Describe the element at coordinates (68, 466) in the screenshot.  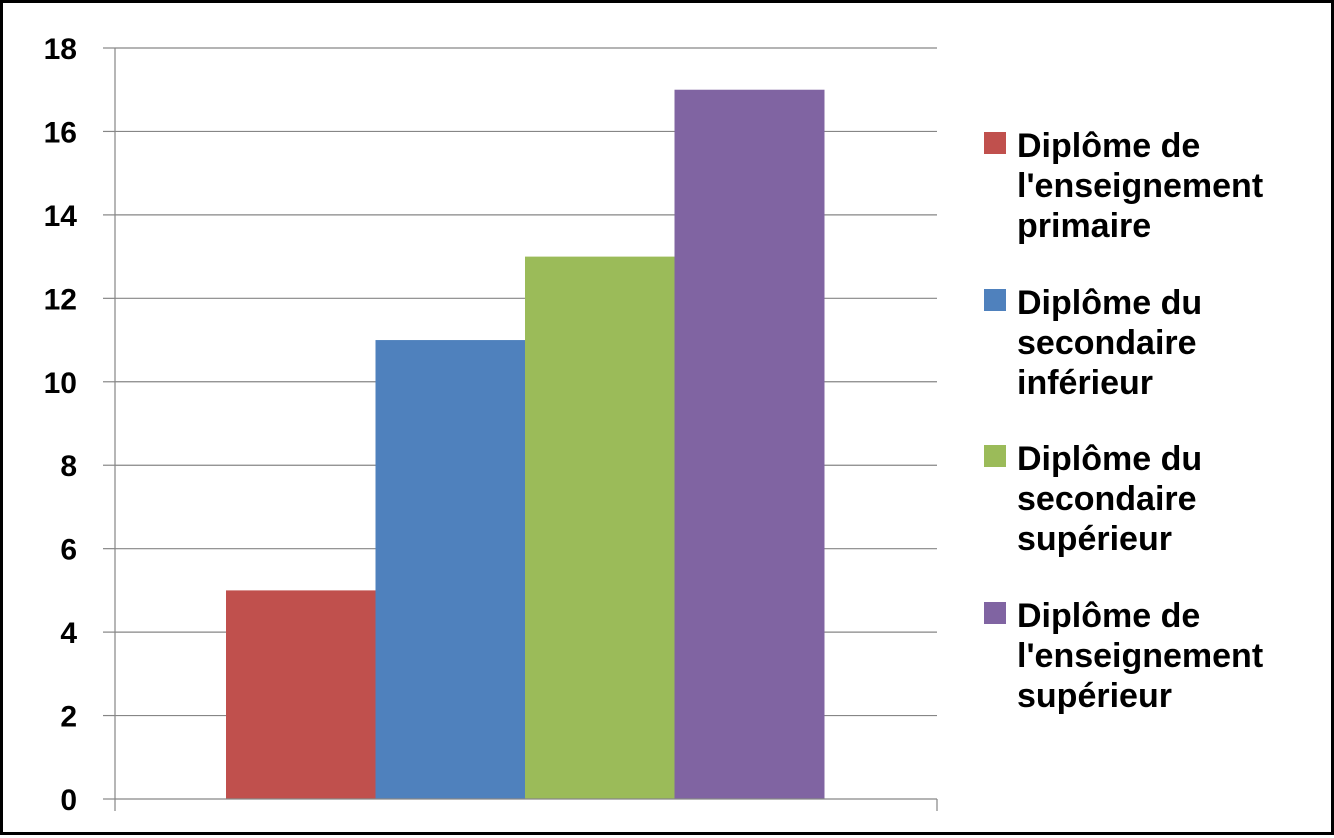
I see `y-tick-label: 8` at that location.